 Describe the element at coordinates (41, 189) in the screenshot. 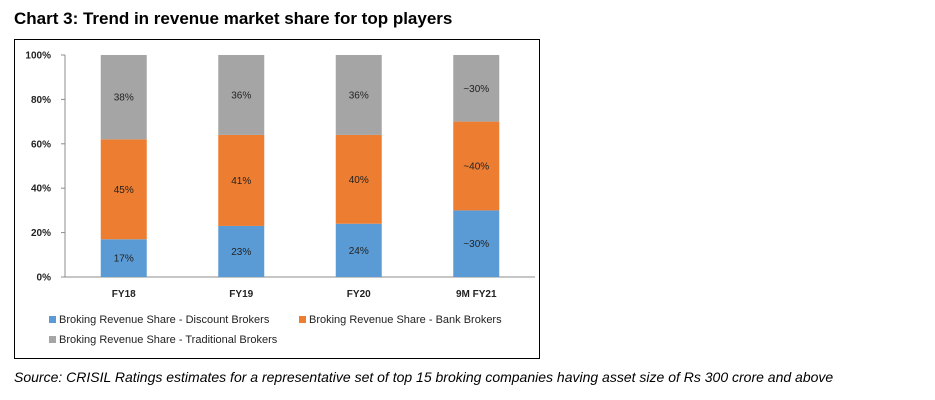

I see `y-tick-label: 40%` at that location.